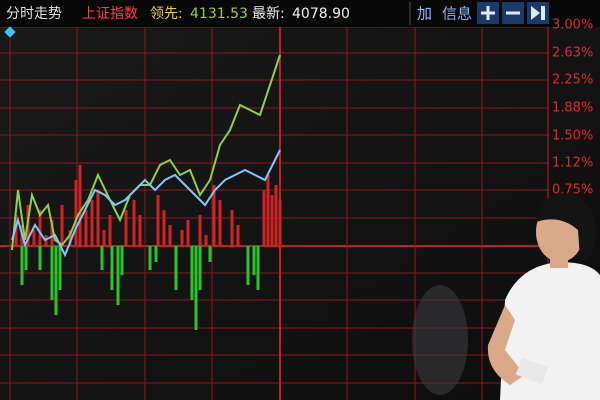 The height and width of the screenshot is (400, 600). I want to click on lead-value: 4131.53, so click(219, 14).